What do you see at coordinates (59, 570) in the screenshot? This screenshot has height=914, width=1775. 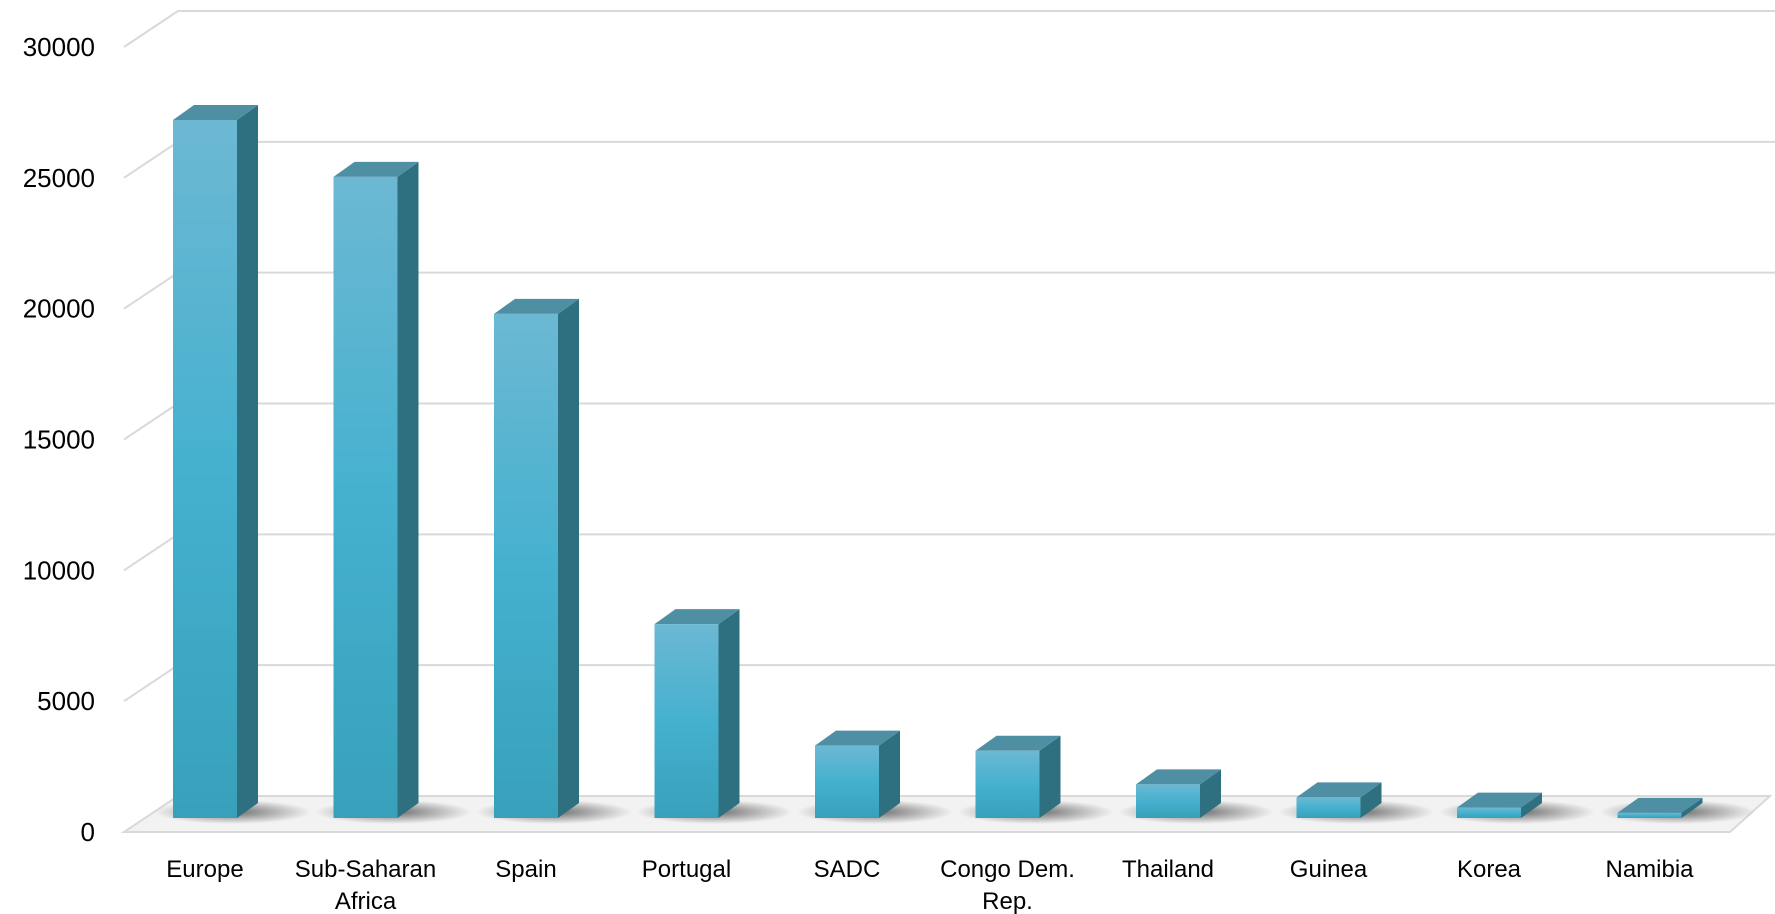 I see `y-tick-label: 10000` at bounding box center [59, 570].